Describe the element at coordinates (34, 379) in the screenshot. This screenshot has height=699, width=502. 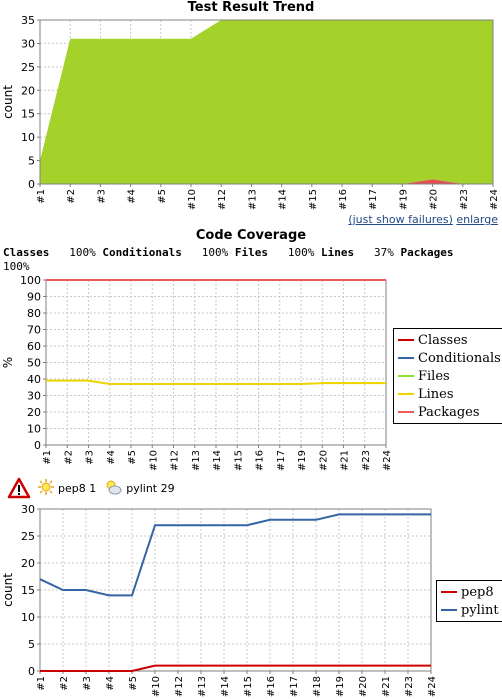
I see `y-tick-label: 40` at that location.